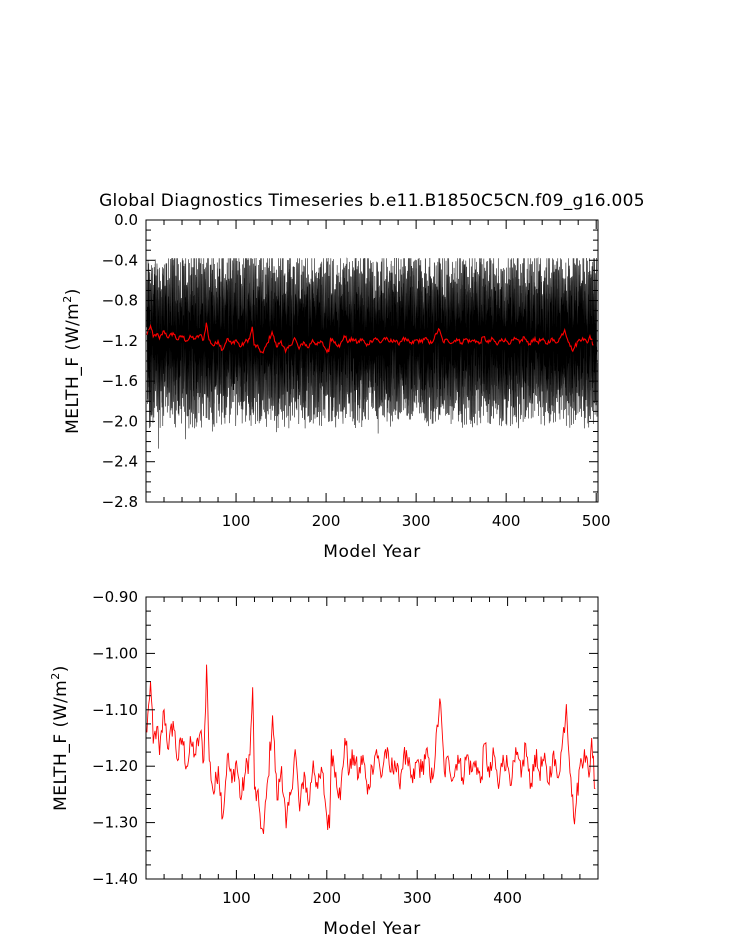 The height and width of the screenshot is (945, 733). I want to click on y-tick-label: 0.0, so click(126, 220).